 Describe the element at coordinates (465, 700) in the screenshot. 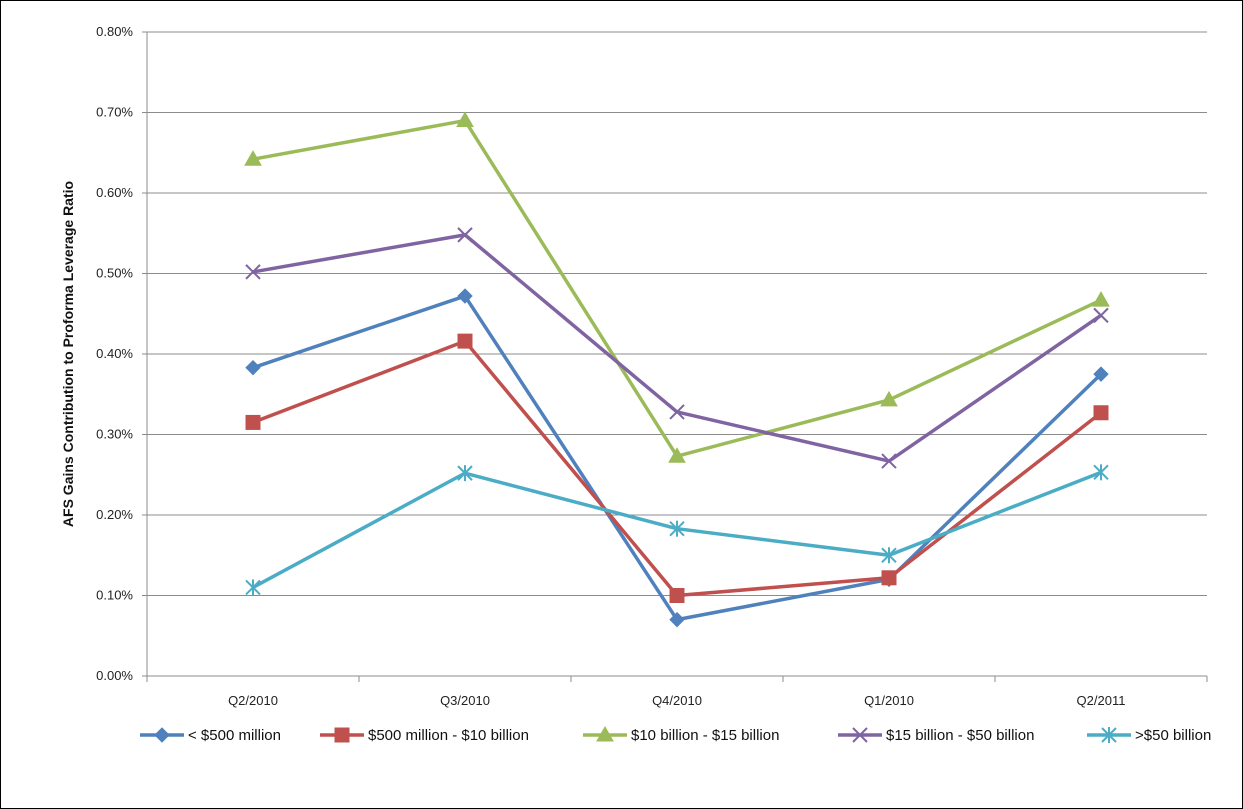

I see `x-tick-label: Q3/2010` at that location.